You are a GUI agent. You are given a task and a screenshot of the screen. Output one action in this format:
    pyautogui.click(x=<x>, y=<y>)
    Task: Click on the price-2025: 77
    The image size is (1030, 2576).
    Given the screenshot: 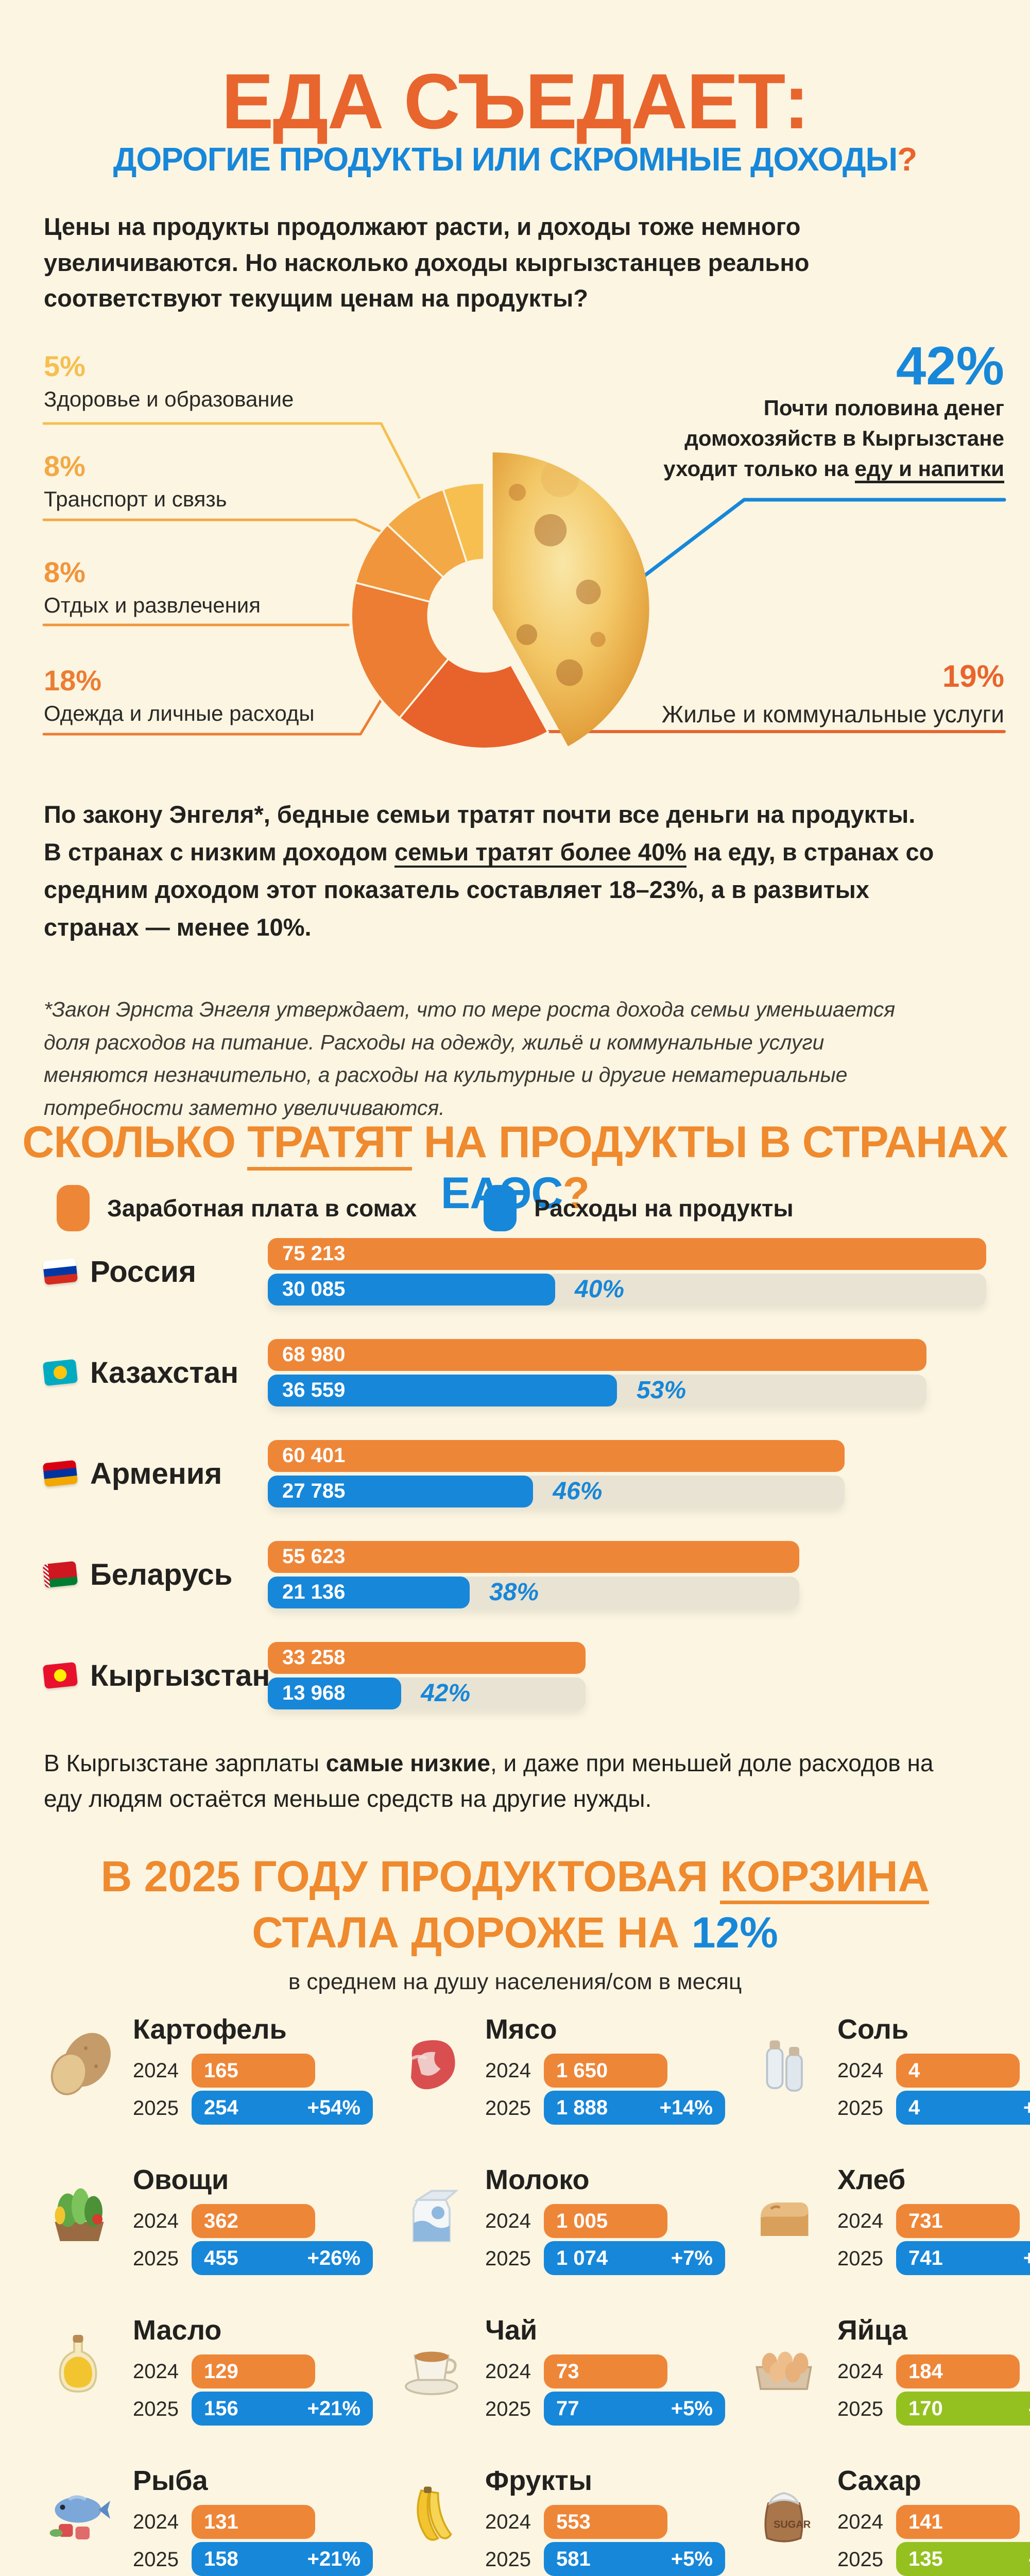 What is the action you would take?
    pyautogui.click(x=567, y=2408)
    